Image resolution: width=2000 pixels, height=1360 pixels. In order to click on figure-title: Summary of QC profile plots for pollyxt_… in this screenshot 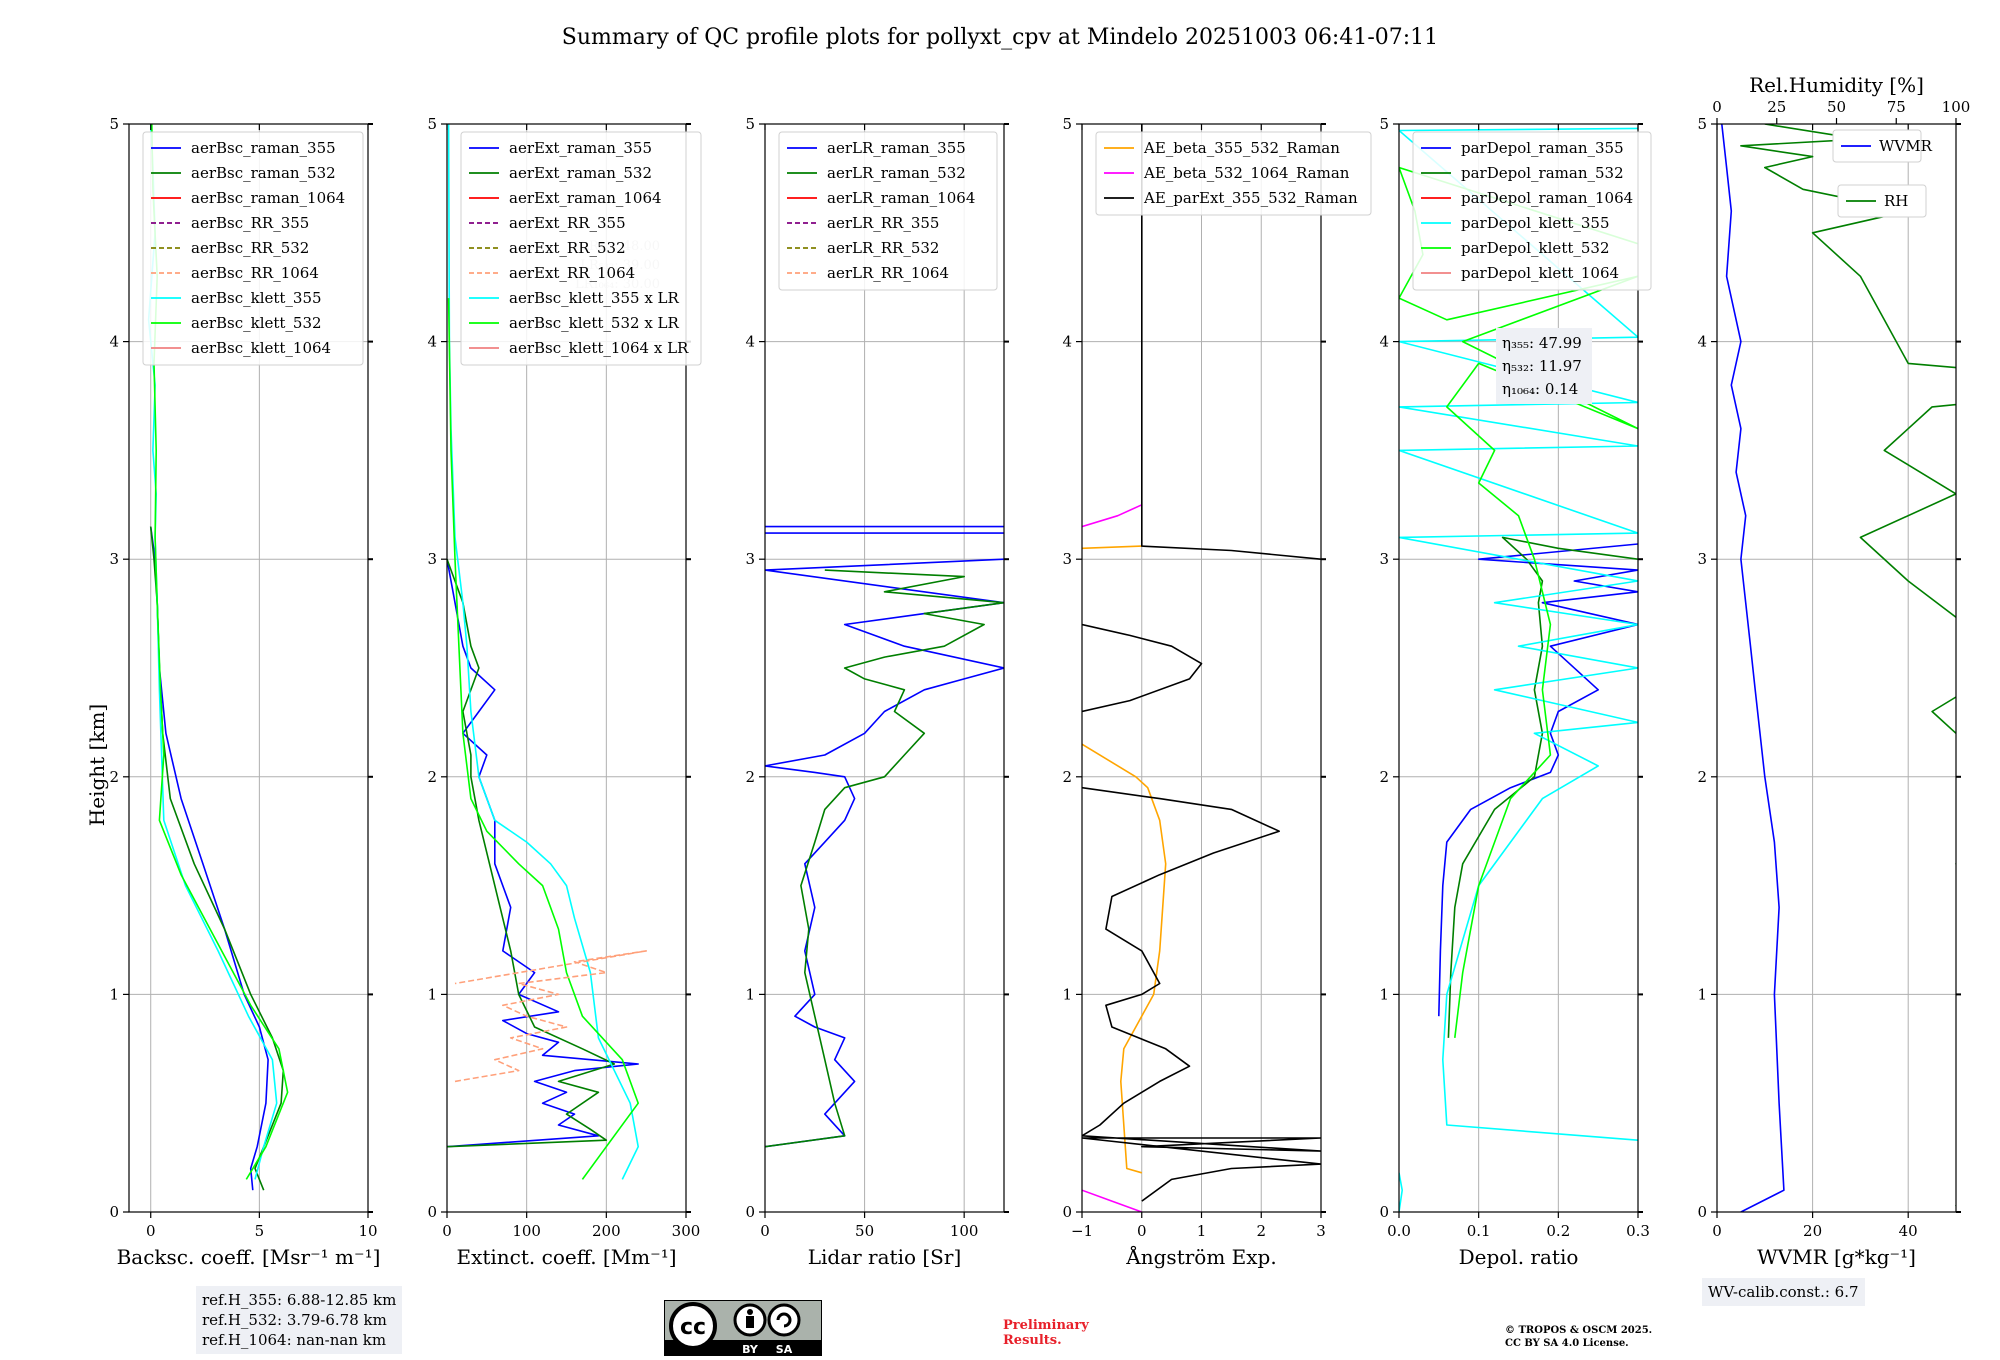, I will do `click(1000, 37)`.